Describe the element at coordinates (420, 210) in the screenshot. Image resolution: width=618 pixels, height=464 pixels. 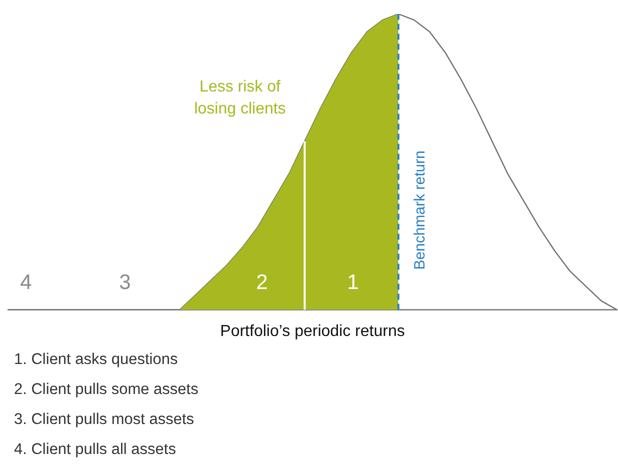
I see `text: Benchmark return` at that location.